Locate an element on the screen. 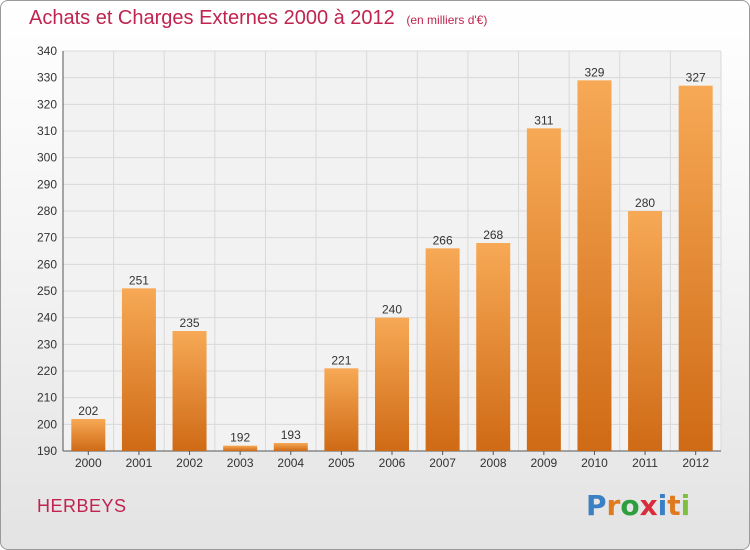 Image resolution: width=750 pixels, height=550 pixels. y-tick-label: 200 is located at coordinates (47, 424).